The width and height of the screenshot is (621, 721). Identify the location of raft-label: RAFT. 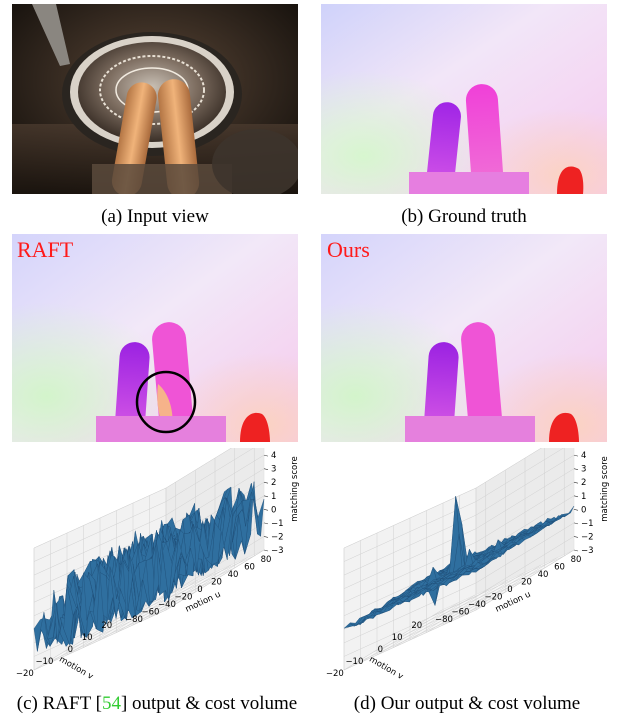
(45, 249).